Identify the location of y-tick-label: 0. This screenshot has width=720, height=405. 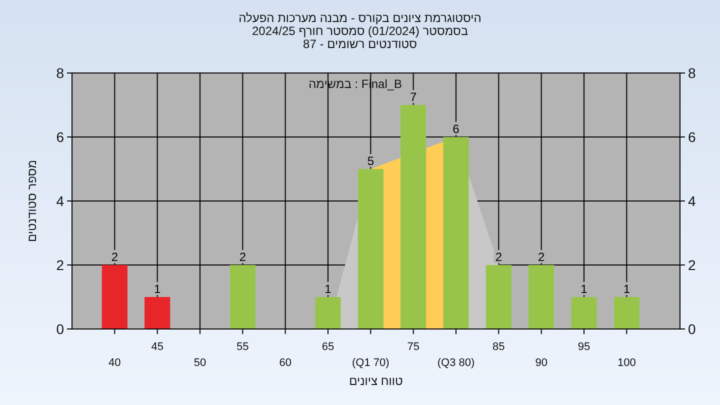
(60, 329).